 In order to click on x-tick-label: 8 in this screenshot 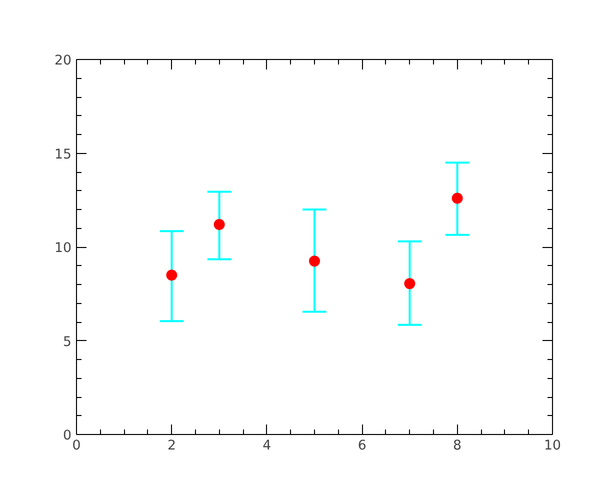, I will do `click(457, 446)`.